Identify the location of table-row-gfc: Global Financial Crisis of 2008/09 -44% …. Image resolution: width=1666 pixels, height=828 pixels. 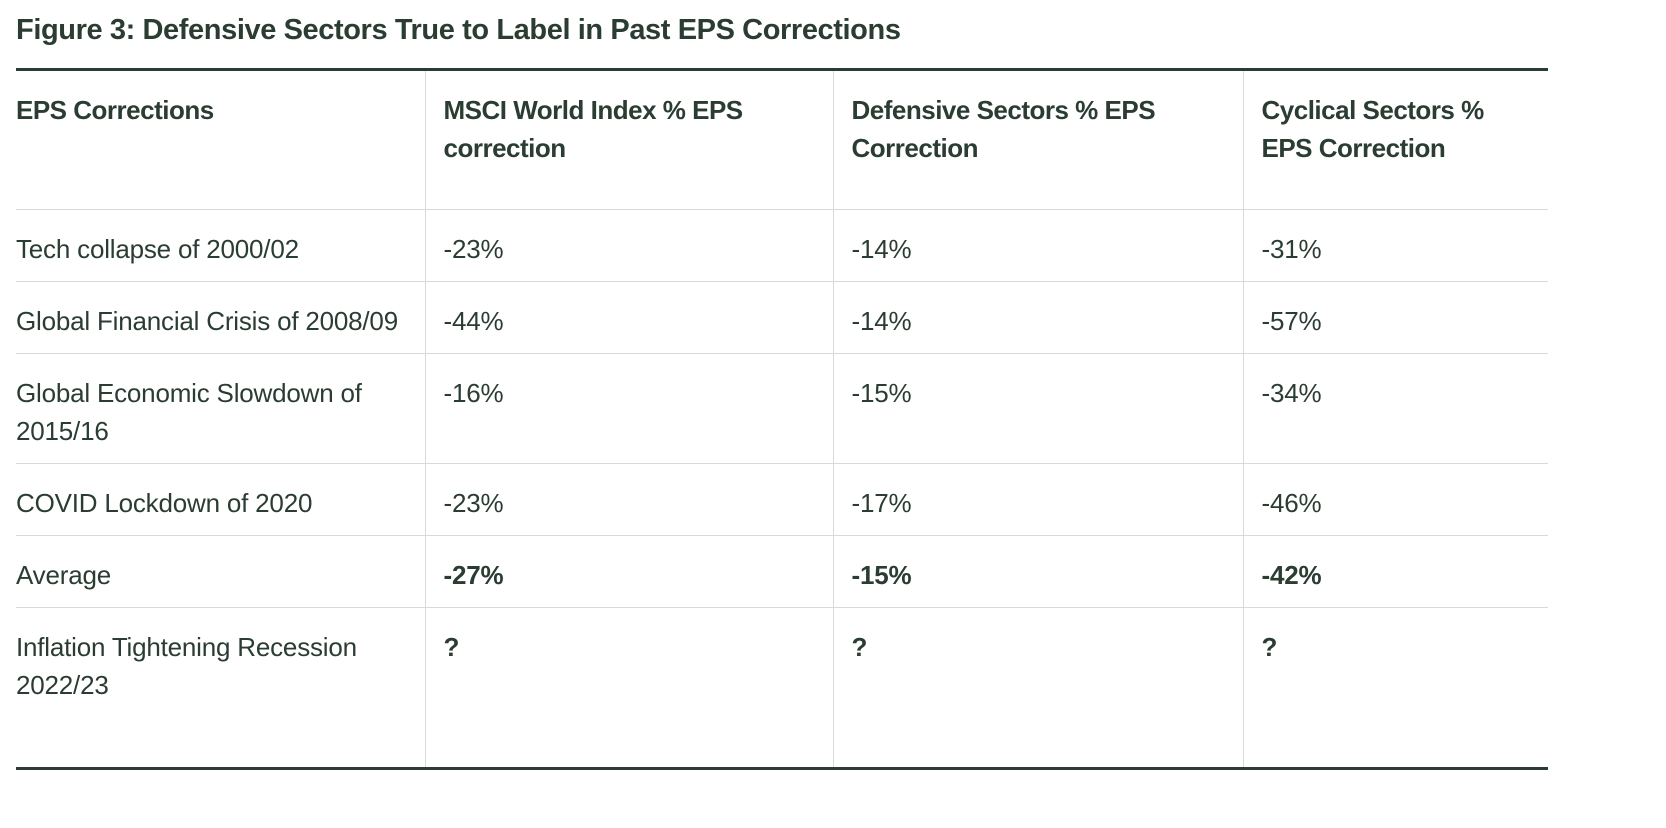
(782, 317).